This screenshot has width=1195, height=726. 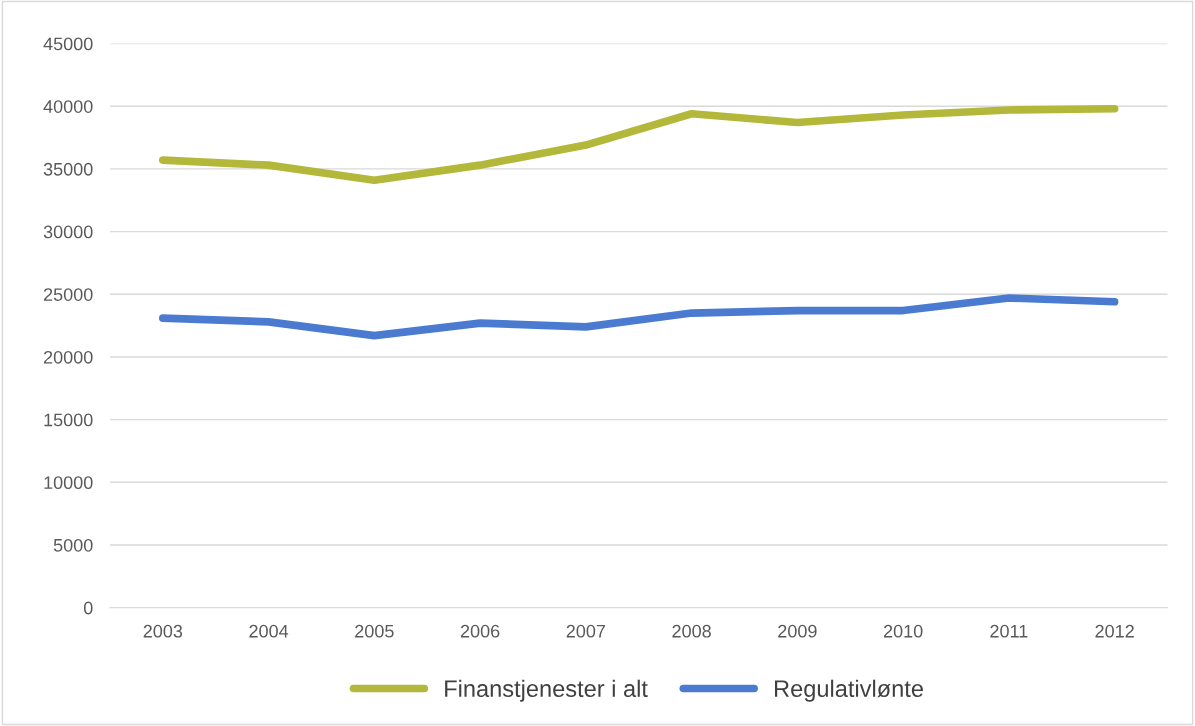 I want to click on legend-label: Finanstjenester i alt, so click(x=546, y=690).